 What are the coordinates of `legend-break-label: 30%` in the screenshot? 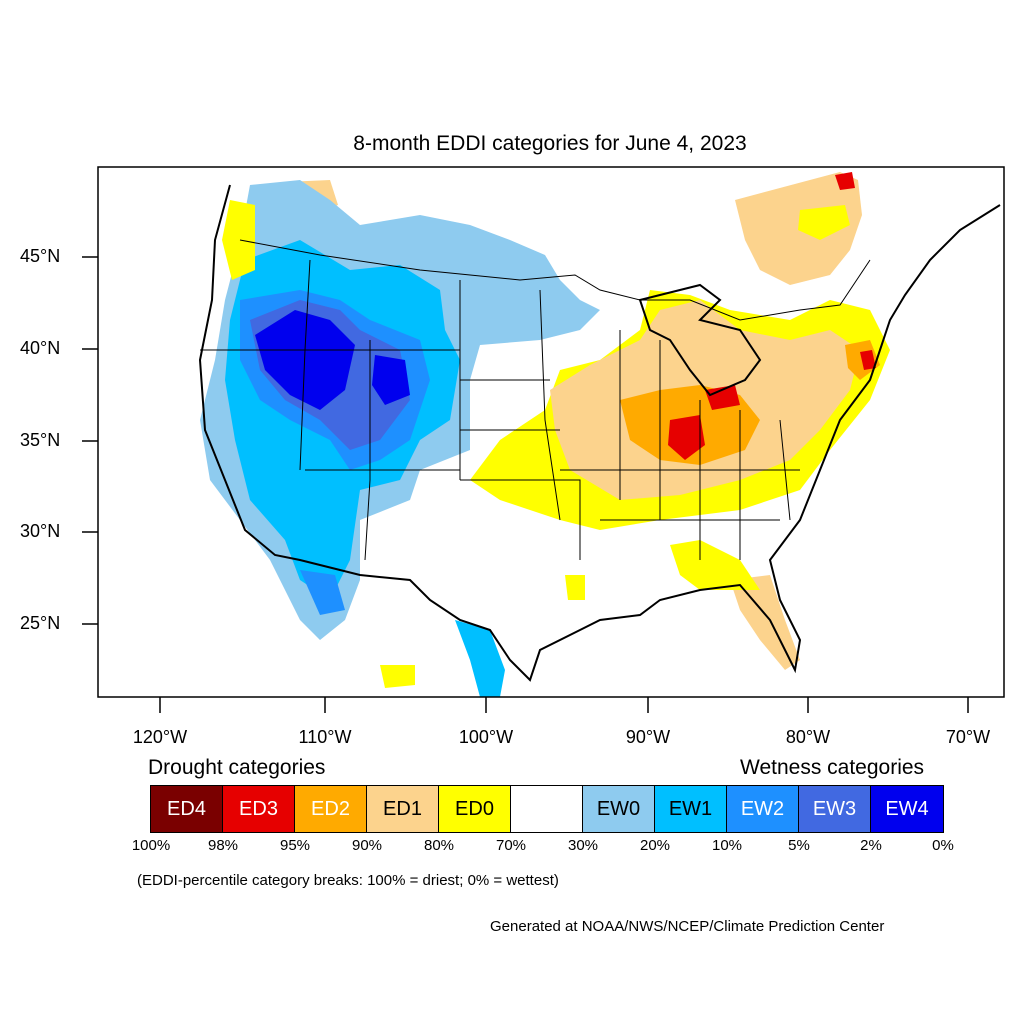 It's located at (583, 845).